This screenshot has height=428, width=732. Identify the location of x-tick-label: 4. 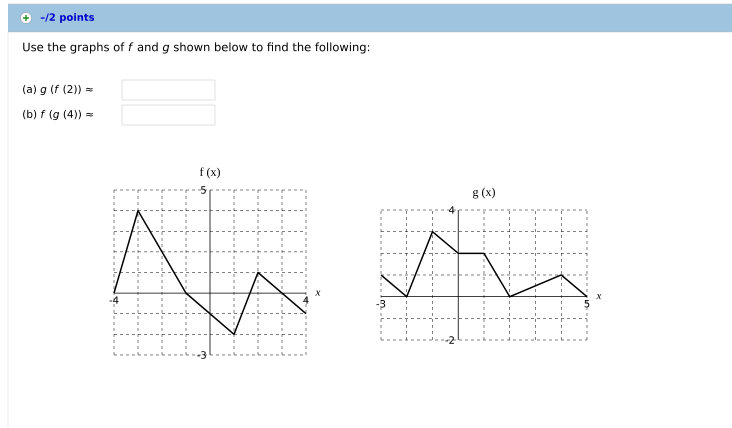
(306, 300).